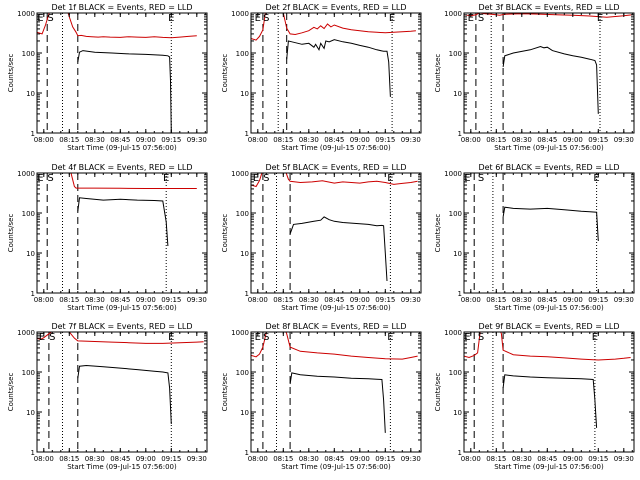 This screenshot has height=480, width=640. What do you see at coordinates (548, 7) in the screenshot?
I see `panel-title: Det 3f BLACK = Events, RED = LLD` at bounding box center [548, 7].